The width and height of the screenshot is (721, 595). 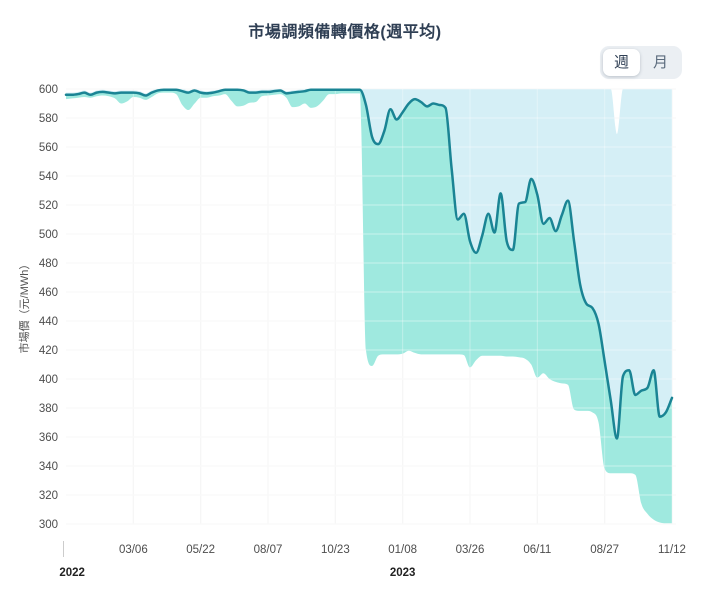 I want to click on y-axis-tick-label: 420, so click(x=48, y=351).